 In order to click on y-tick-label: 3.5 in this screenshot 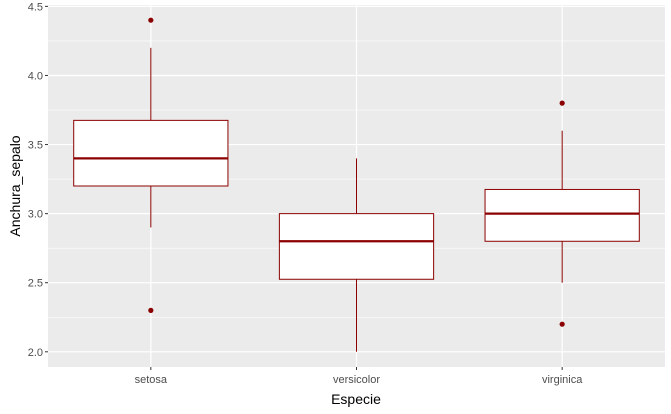, I will do `click(35, 146)`.